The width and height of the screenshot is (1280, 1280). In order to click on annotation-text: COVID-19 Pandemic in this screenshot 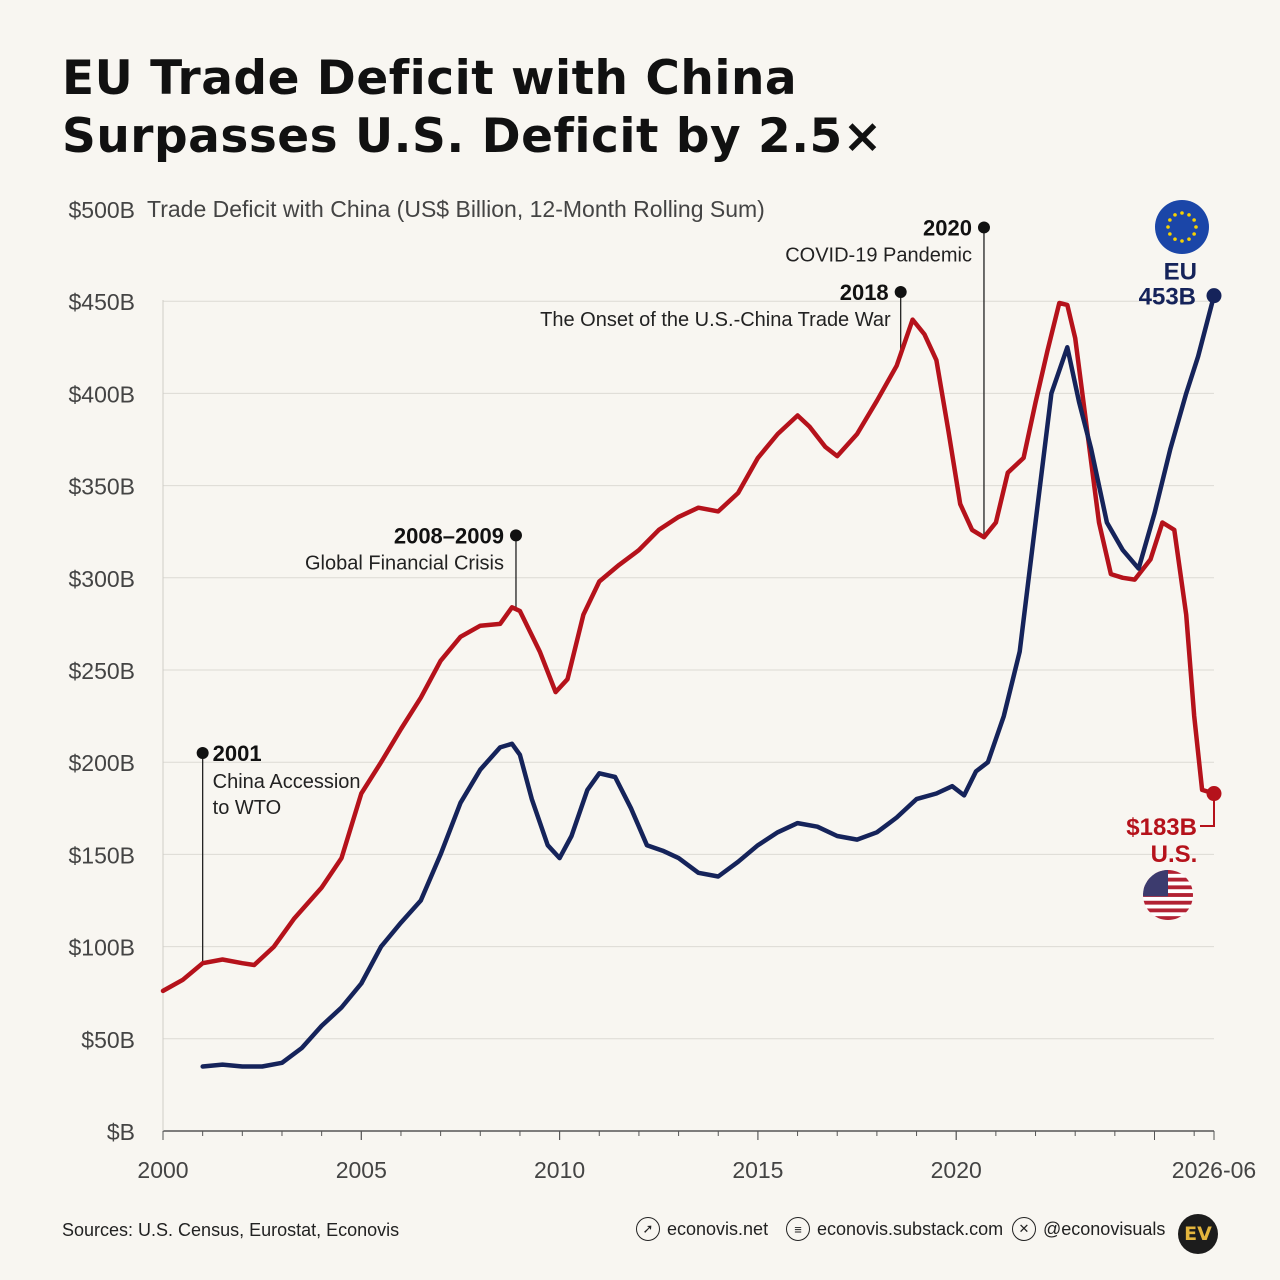, I will do `click(878, 255)`.